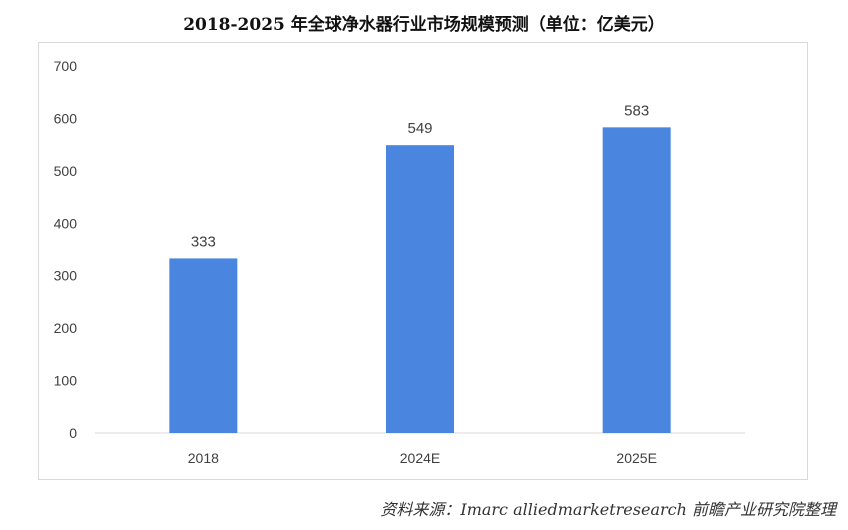 The image size is (848, 530). I want to click on x-axis-ticks: 2018 2024E 2025E, so click(422, 458).